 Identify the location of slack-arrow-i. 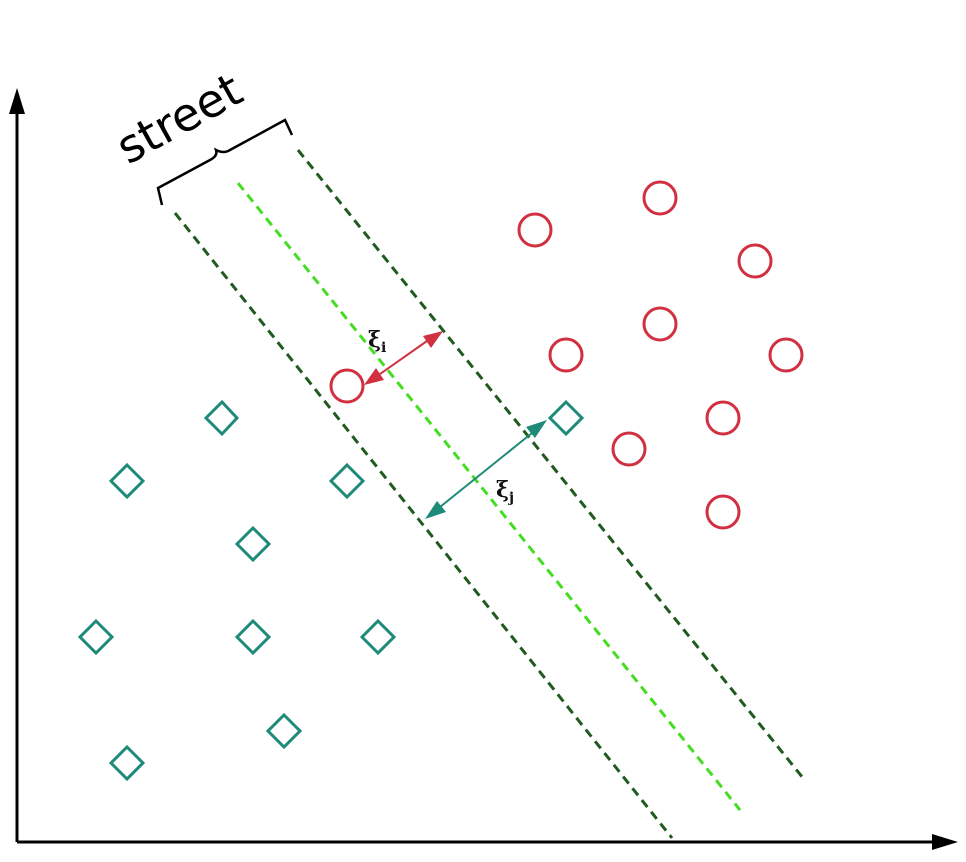
(403, 358).